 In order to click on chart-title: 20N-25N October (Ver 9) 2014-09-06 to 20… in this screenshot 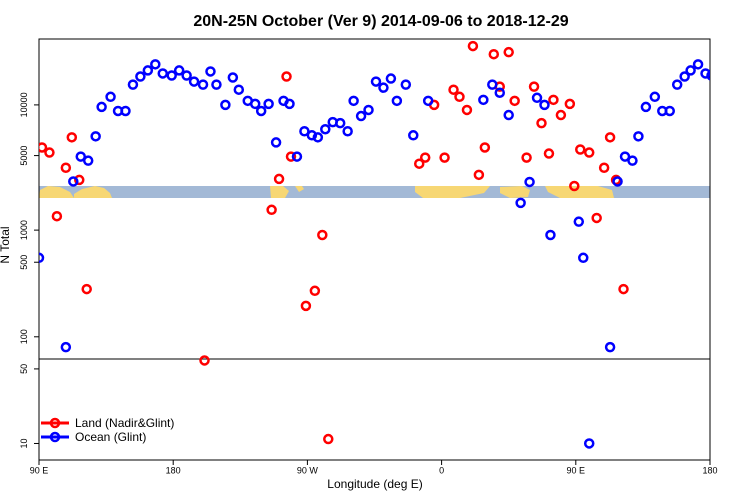, I will do `click(380, 21)`.